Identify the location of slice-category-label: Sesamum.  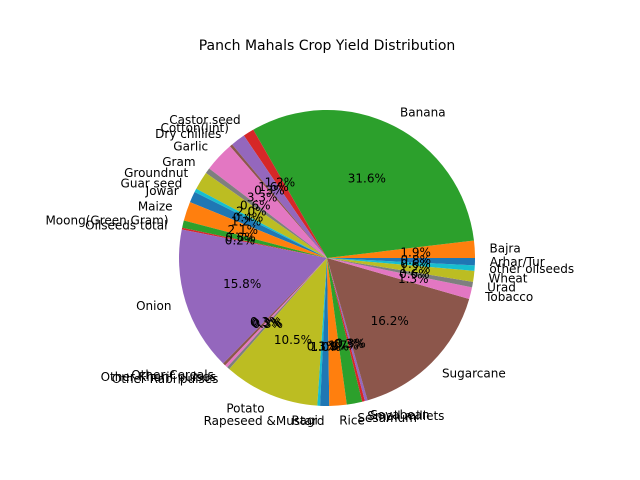
(387, 418).